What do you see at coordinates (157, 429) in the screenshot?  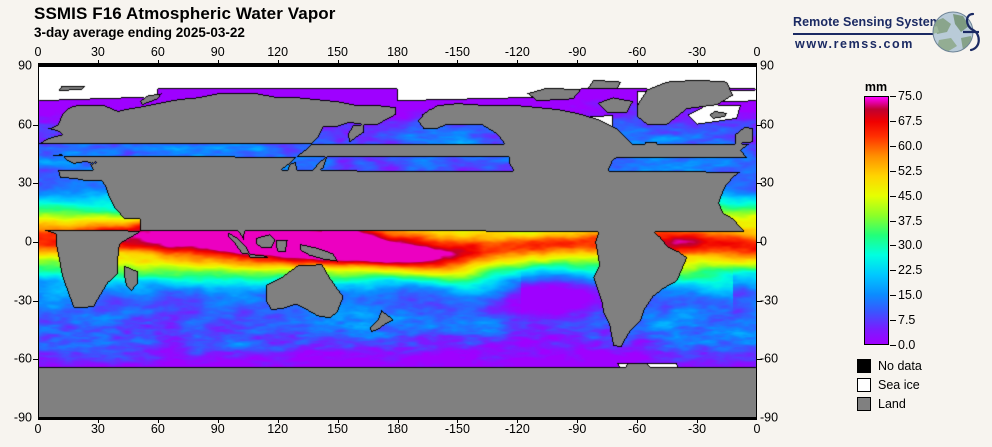 I see `x-axis-tick-bottom: 60` at bounding box center [157, 429].